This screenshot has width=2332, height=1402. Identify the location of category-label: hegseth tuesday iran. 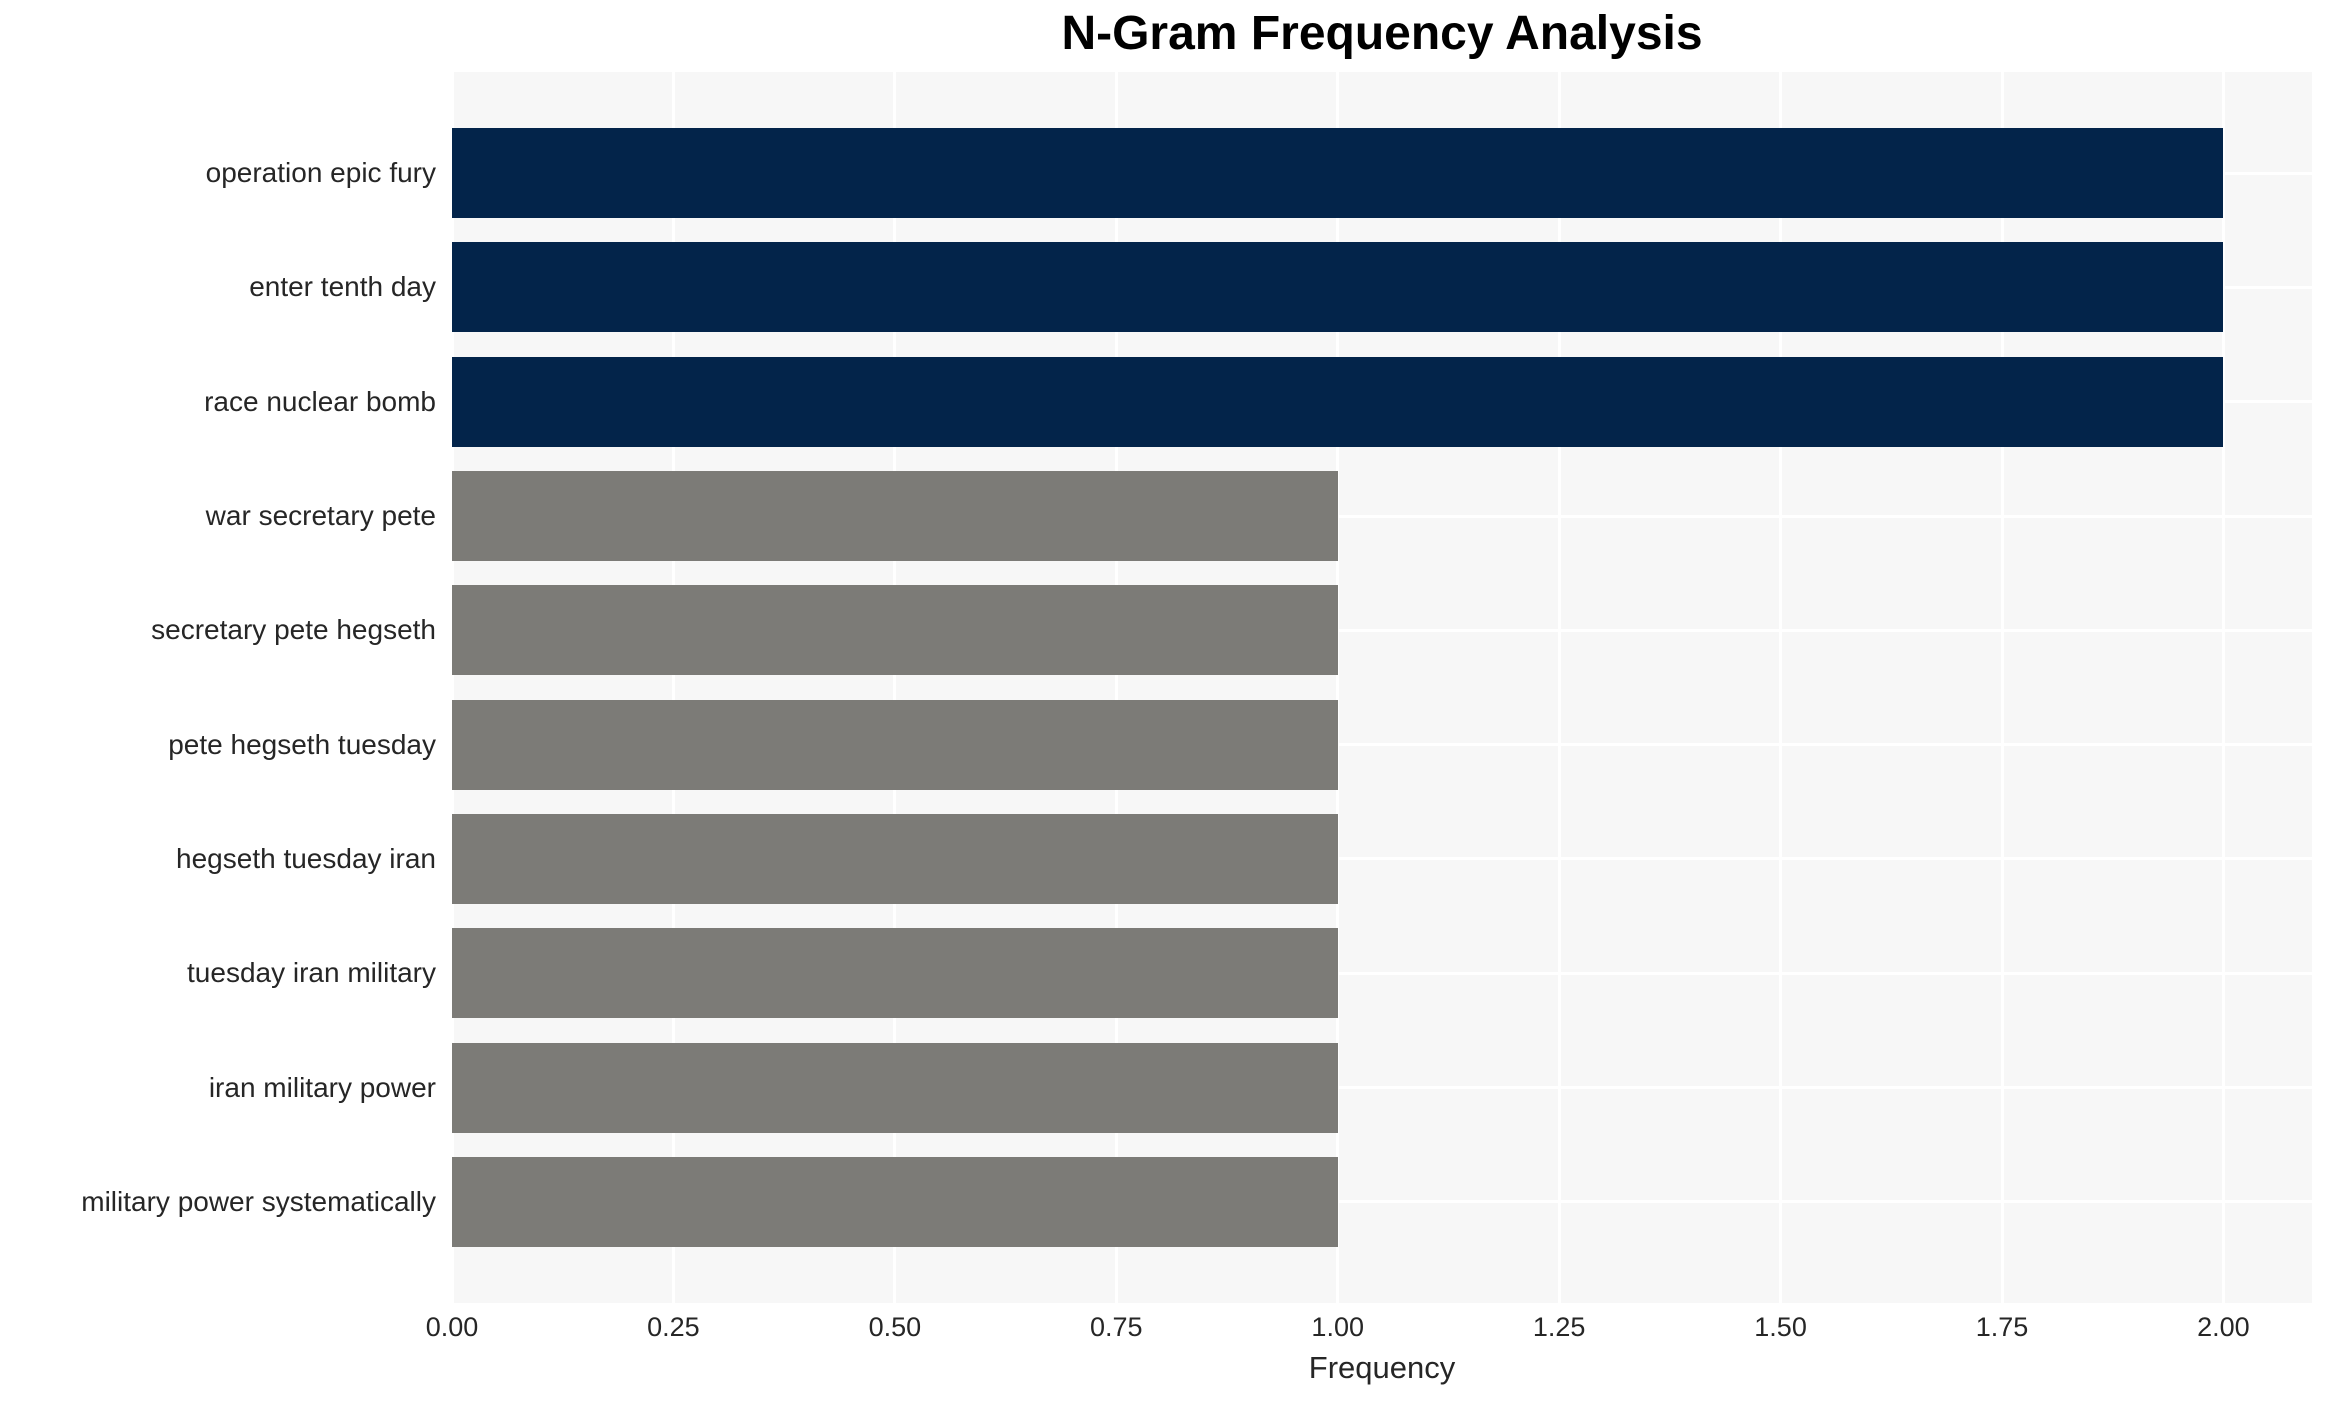
(306, 858).